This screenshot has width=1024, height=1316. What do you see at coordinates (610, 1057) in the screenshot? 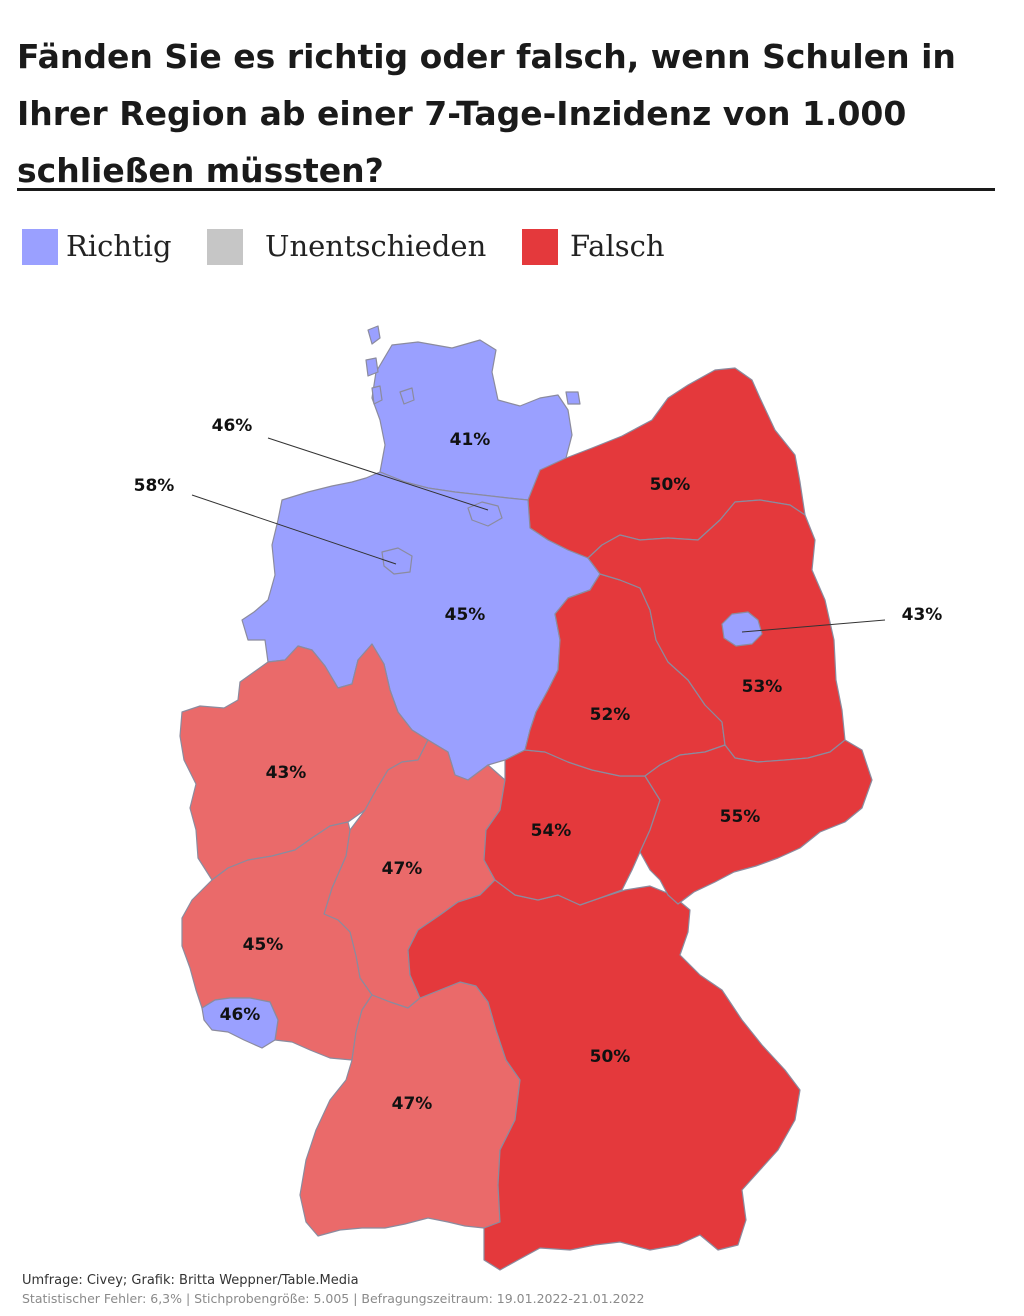
I see `label-bayern: 50%` at bounding box center [610, 1057].